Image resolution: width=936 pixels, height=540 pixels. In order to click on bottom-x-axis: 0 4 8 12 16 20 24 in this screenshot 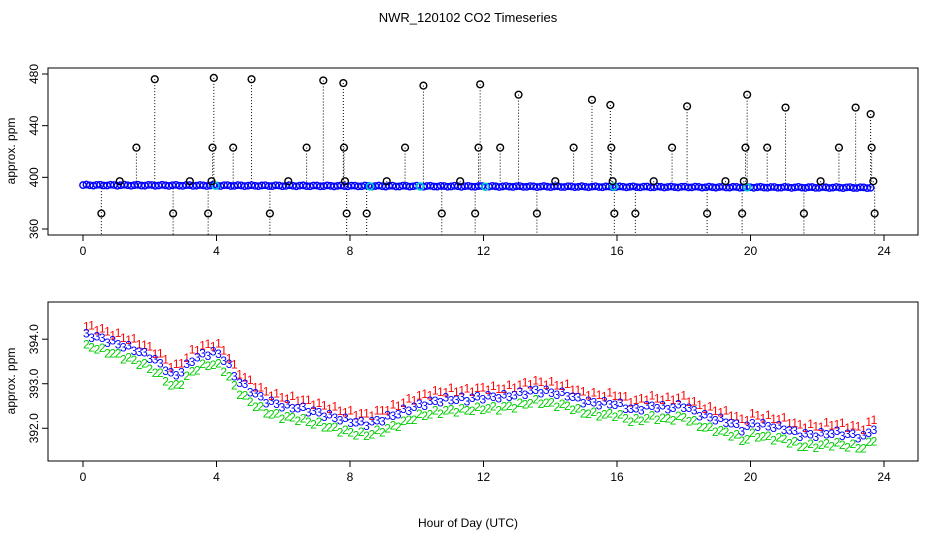, I will do `click(485, 472)`.